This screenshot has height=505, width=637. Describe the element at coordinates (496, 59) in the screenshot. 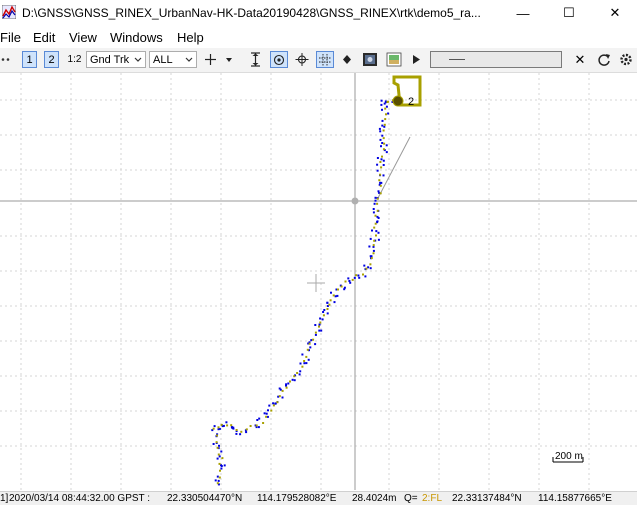

I see `time-slider` at that location.